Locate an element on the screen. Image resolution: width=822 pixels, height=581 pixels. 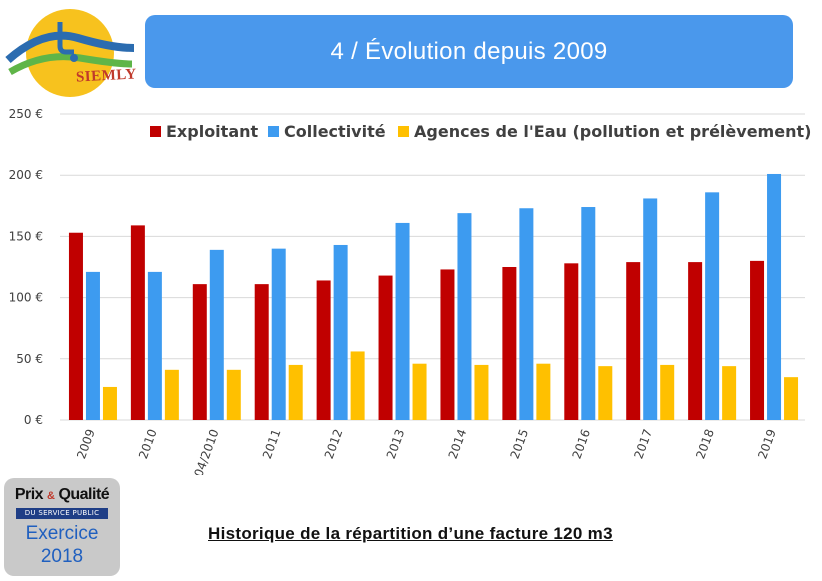
badge-subtitle: DU SERVICE PUBLIC is located at coordinates (62, 513).